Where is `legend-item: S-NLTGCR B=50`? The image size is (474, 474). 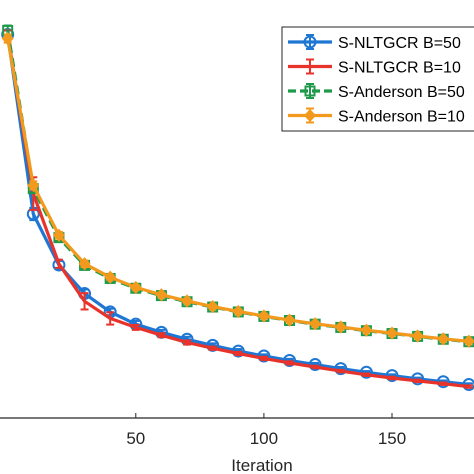 legend-item: S-NLTGCR B=50 is located at coordinates (374, 43).